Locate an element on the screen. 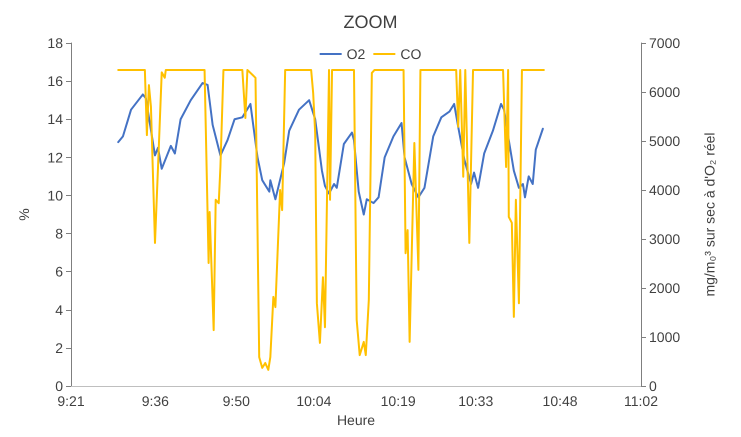 The height and width of the screenshot is (437, 741). y2-tick-label: 5000 is located at coordinates (664, 141).